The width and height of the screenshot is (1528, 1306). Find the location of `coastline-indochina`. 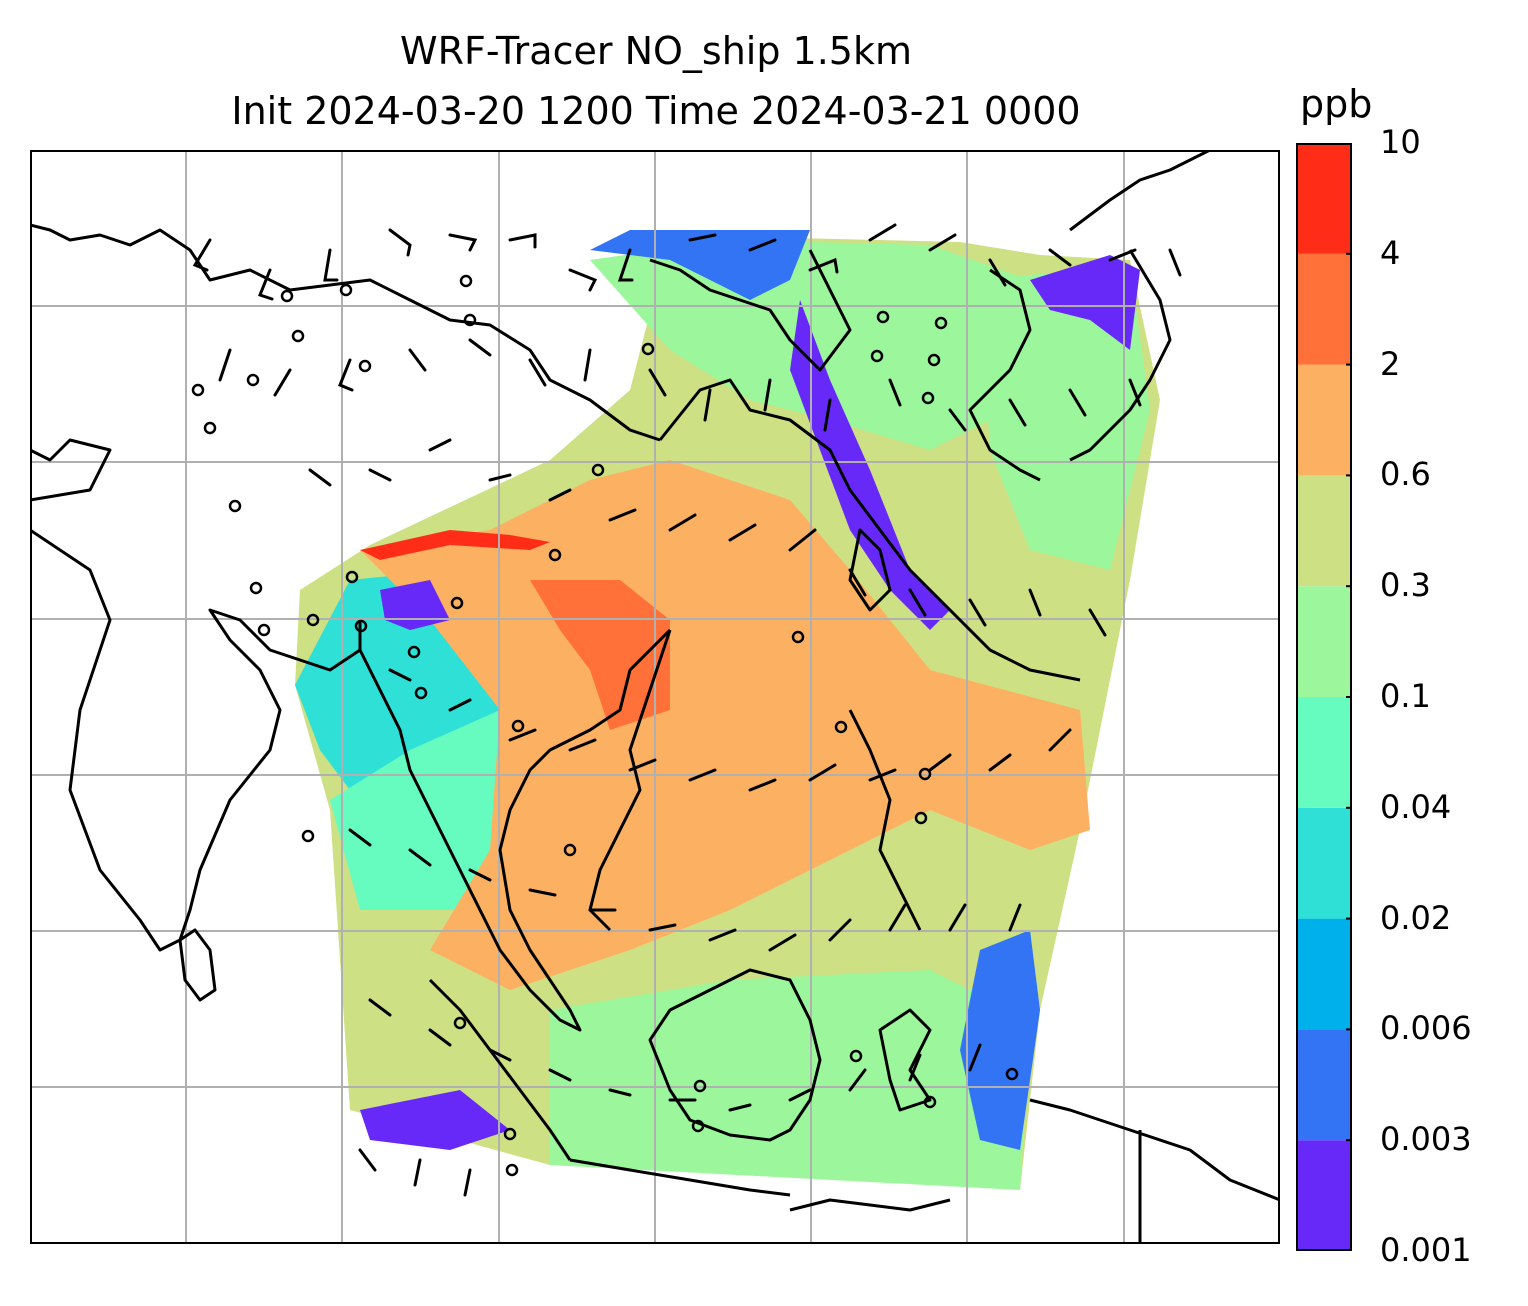

coastline-indochina is located at coordinates (515, 830).